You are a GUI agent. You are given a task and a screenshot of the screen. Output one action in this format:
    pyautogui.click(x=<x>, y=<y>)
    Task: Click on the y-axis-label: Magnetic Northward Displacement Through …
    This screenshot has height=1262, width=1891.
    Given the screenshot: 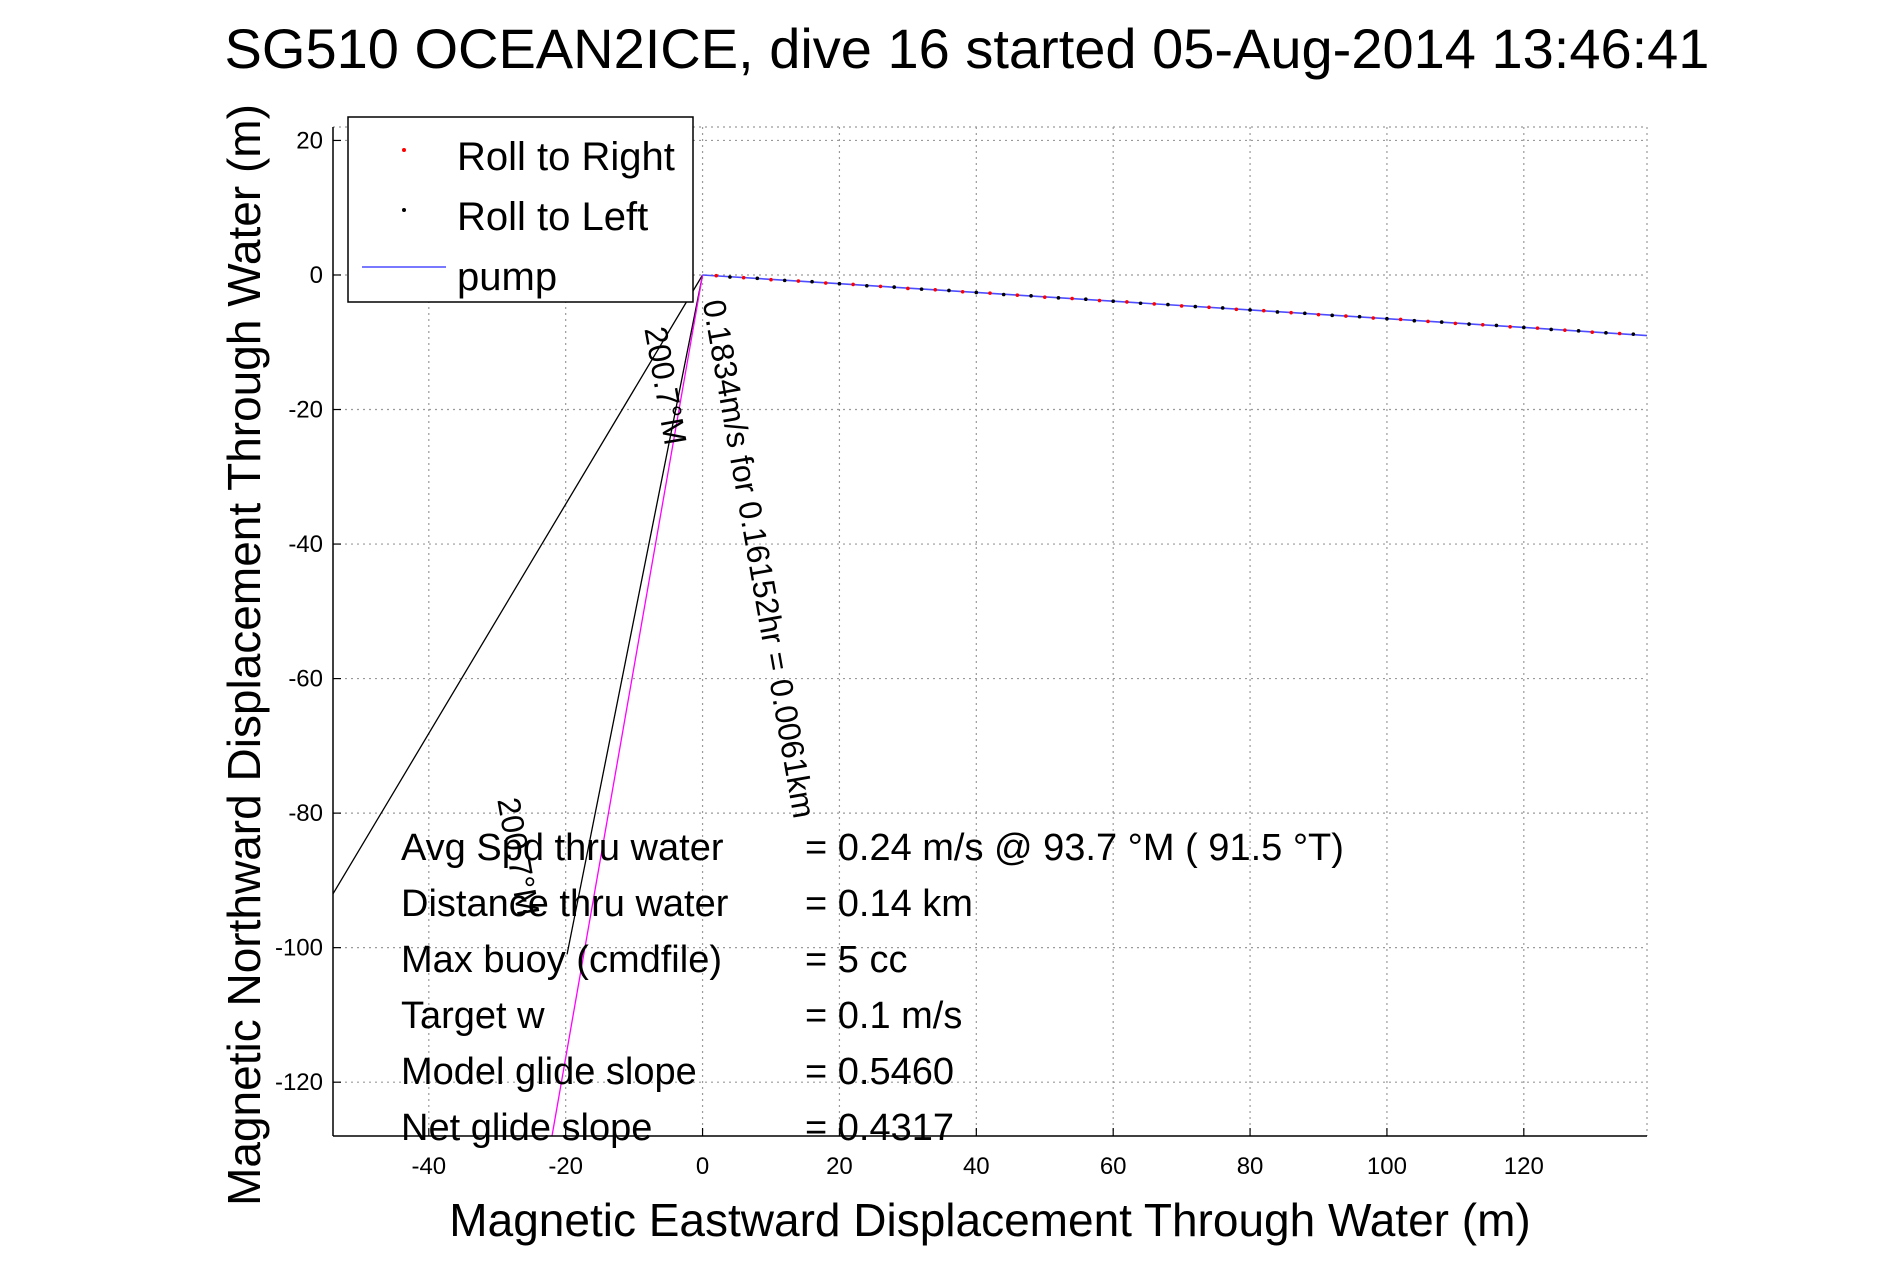 What is the action you would take?
    pyautogui.click(x=244, y=655)
    